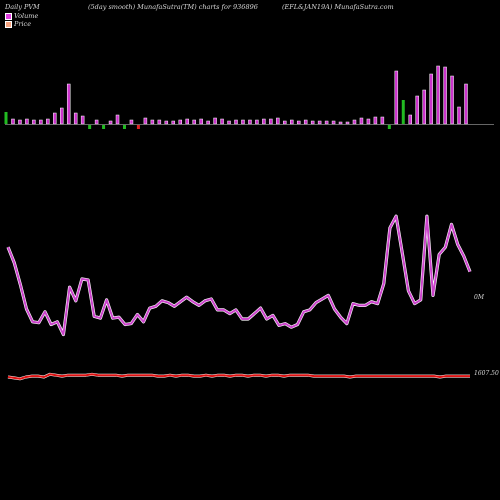 The width and height of the screenshot is (500, 500). Describe the element at coordinates (8, 24) in the screenshot. I see `legend-price-swatch` at that location.